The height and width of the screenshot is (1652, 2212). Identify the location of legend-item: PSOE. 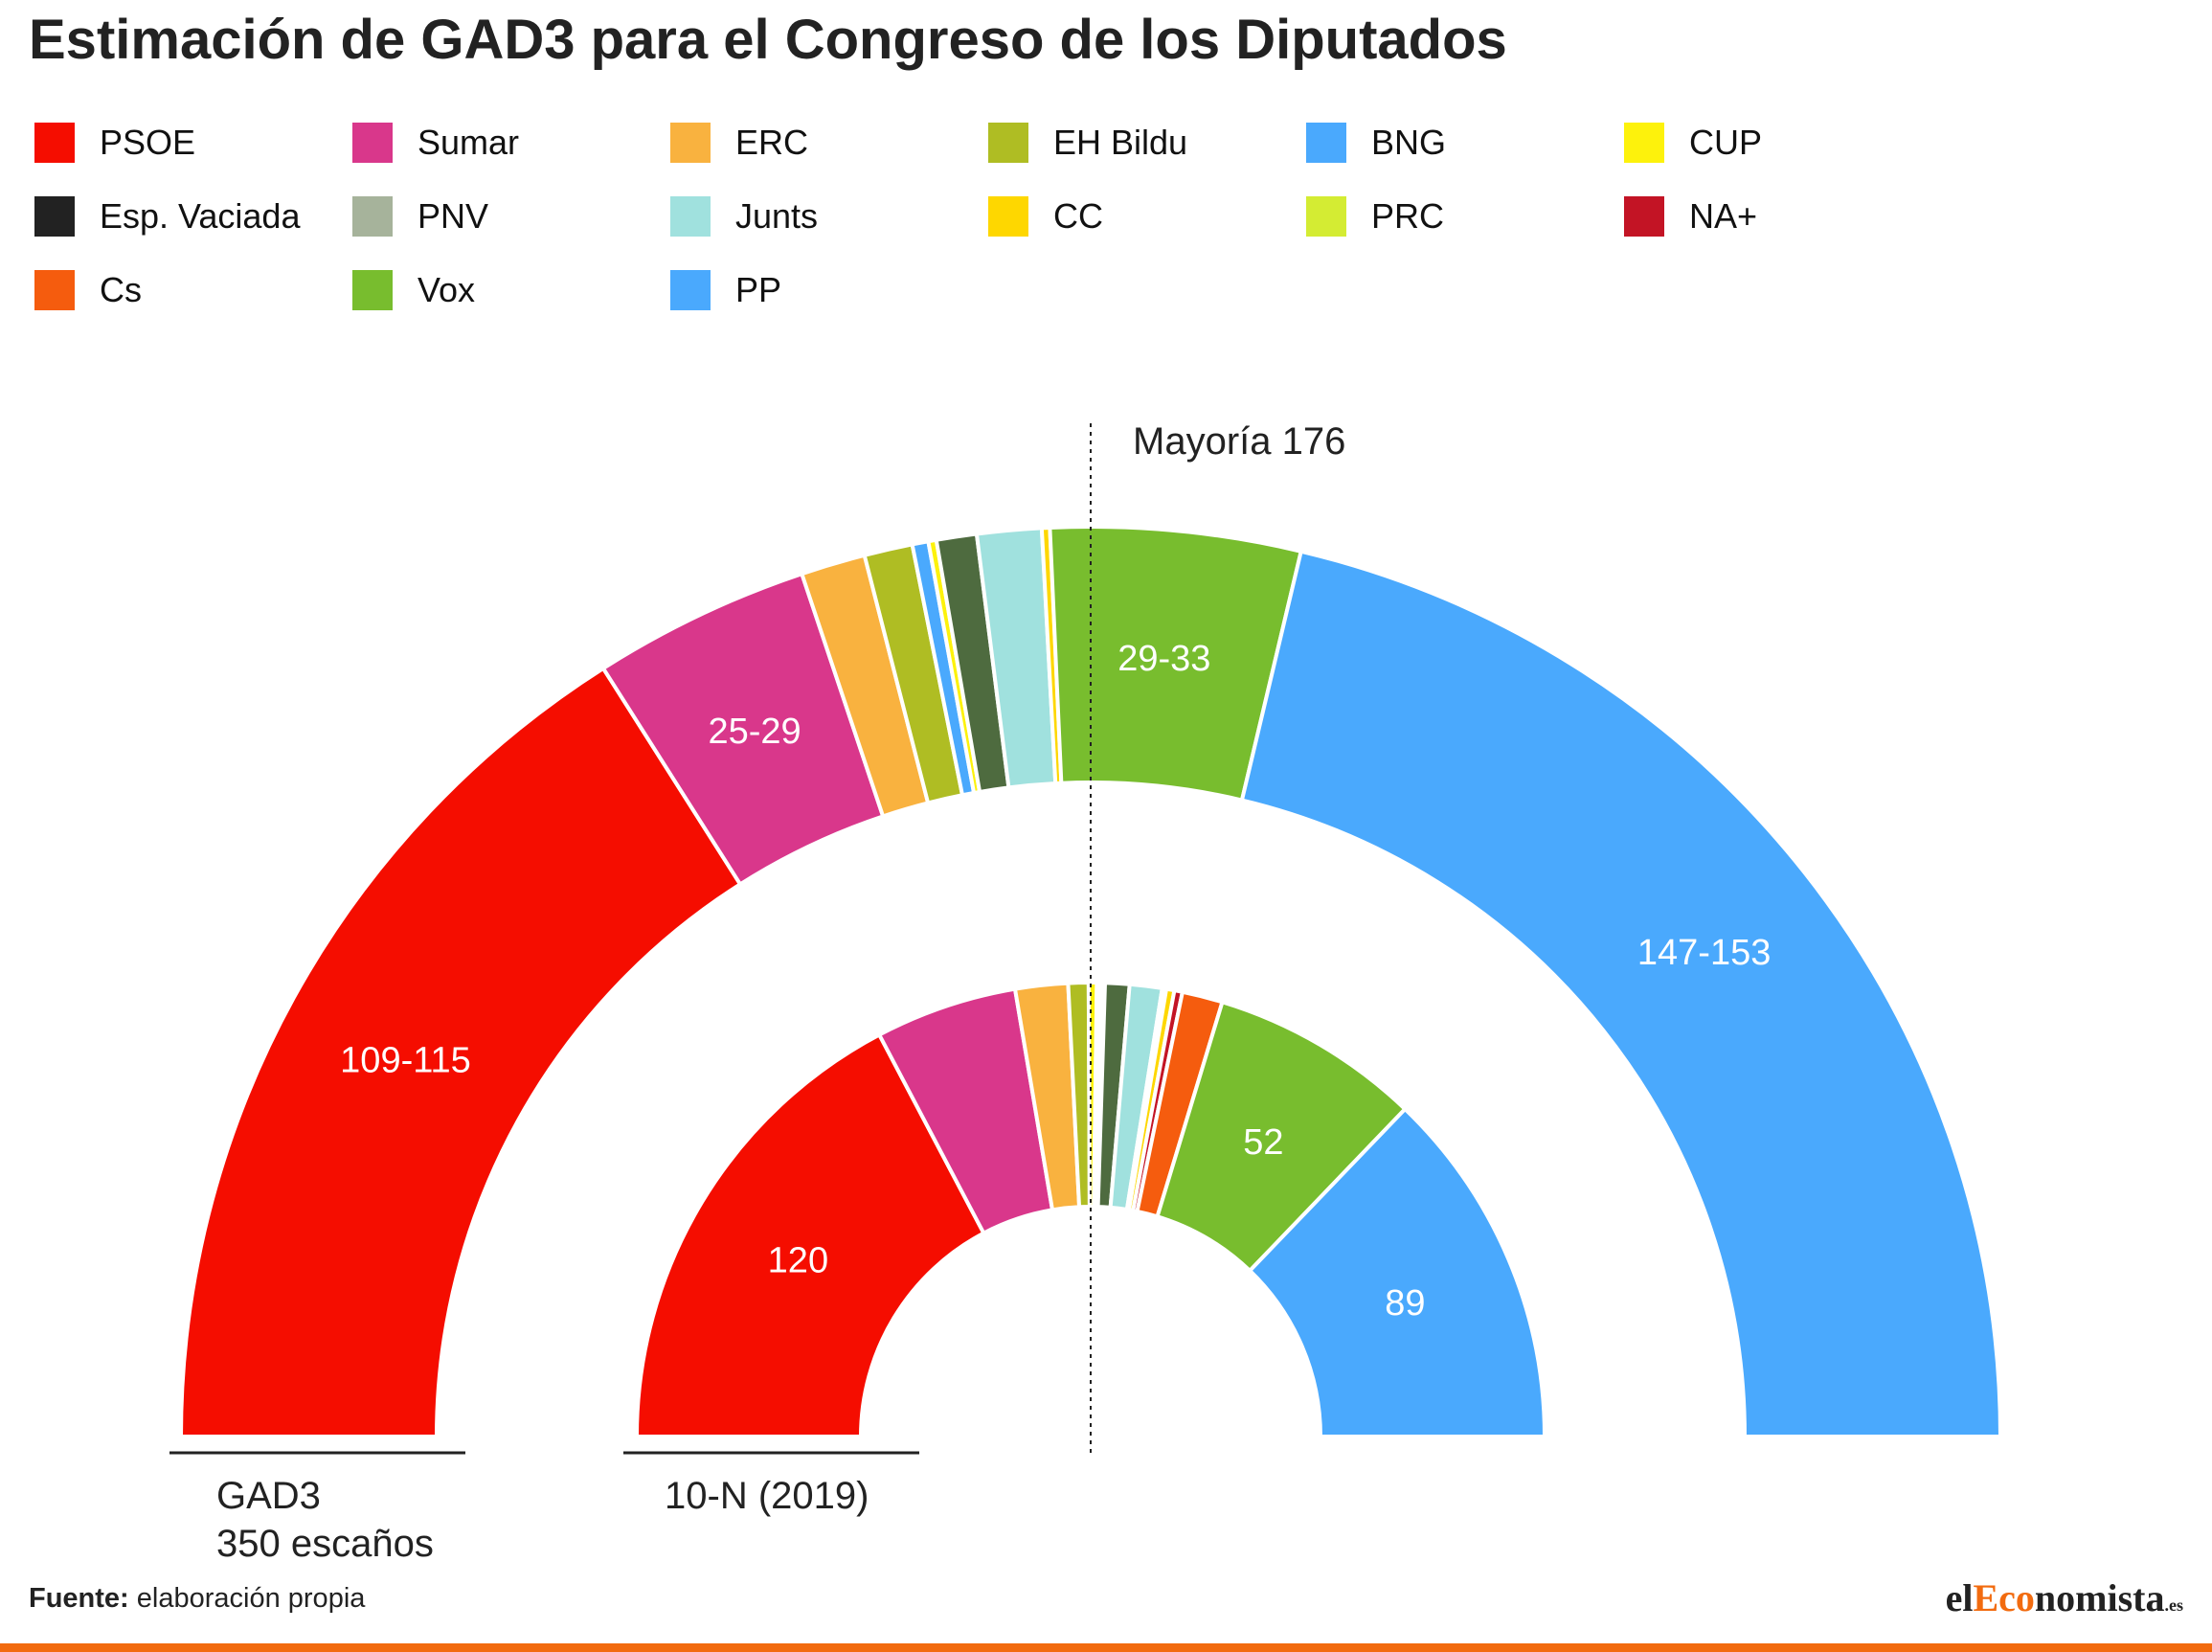
(114, 143).